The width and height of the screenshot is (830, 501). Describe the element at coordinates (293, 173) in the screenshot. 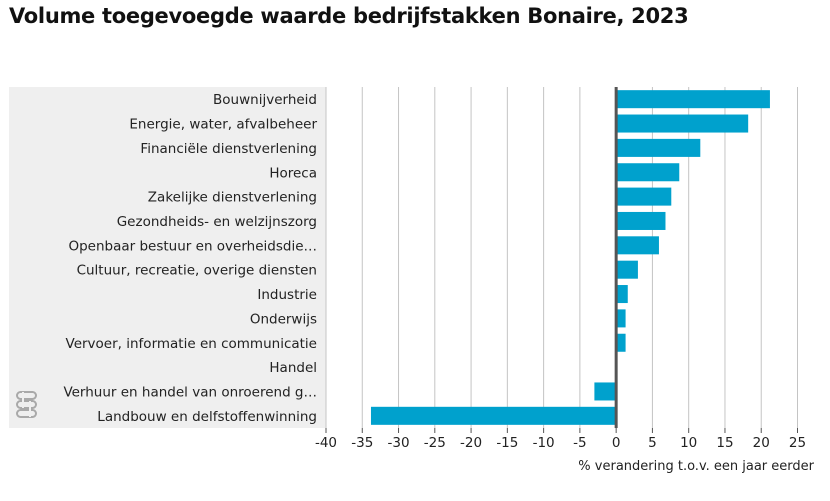

I see `category-label: Horeca` at that location.